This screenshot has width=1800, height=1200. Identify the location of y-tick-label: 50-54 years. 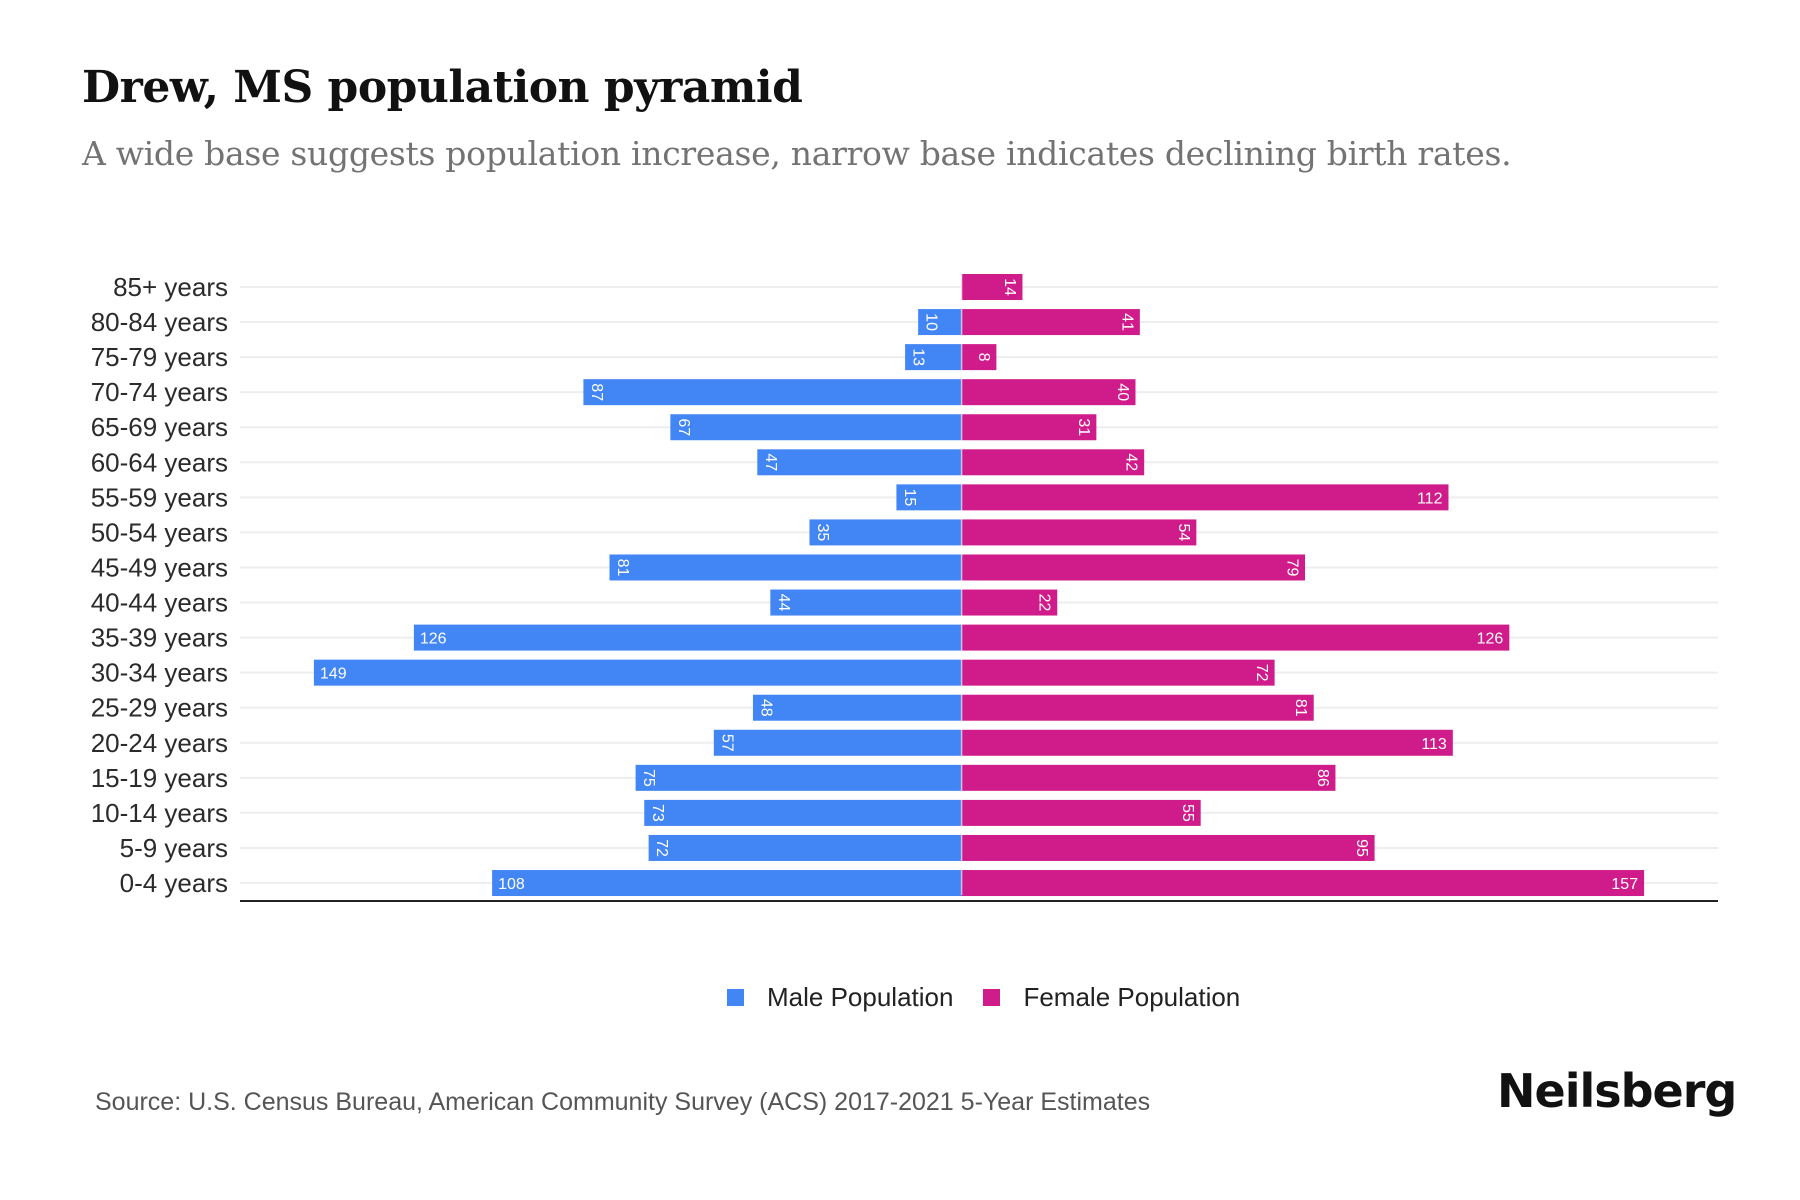
(159, 532).